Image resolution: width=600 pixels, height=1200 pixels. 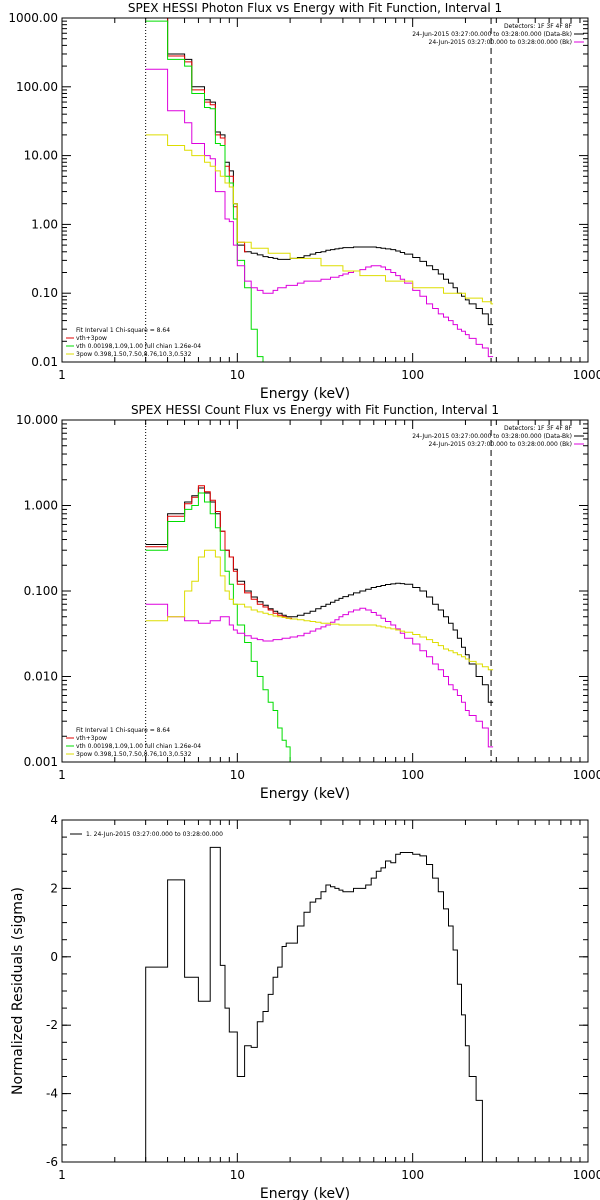 What do you see at coordinates (44, 362) in the screenshot?
I see `y-tick-label: 0.01` at bounding box center [44, 362].